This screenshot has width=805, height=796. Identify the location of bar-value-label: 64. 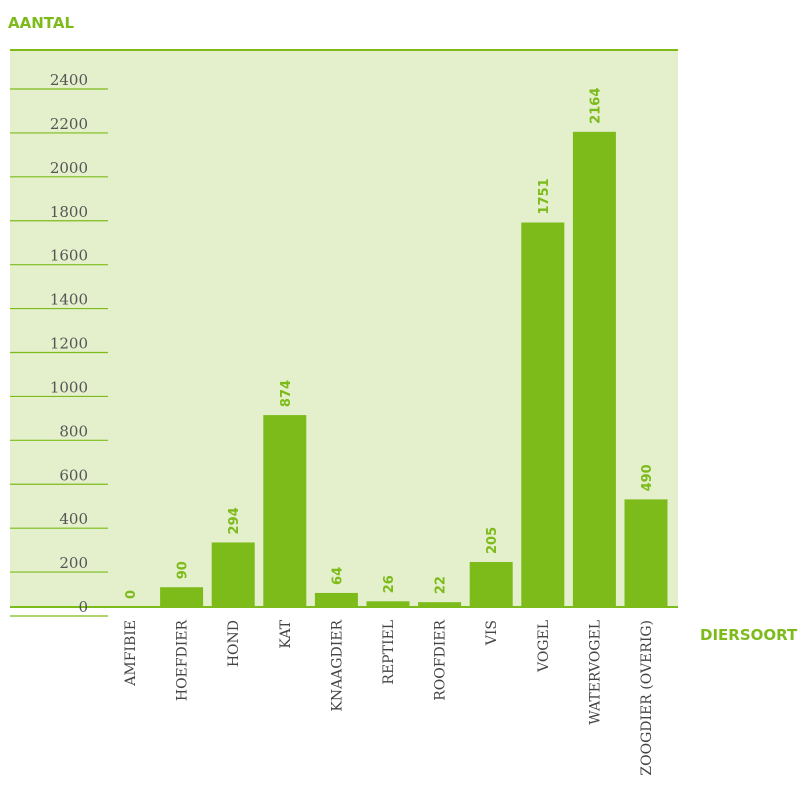
(337, 576).